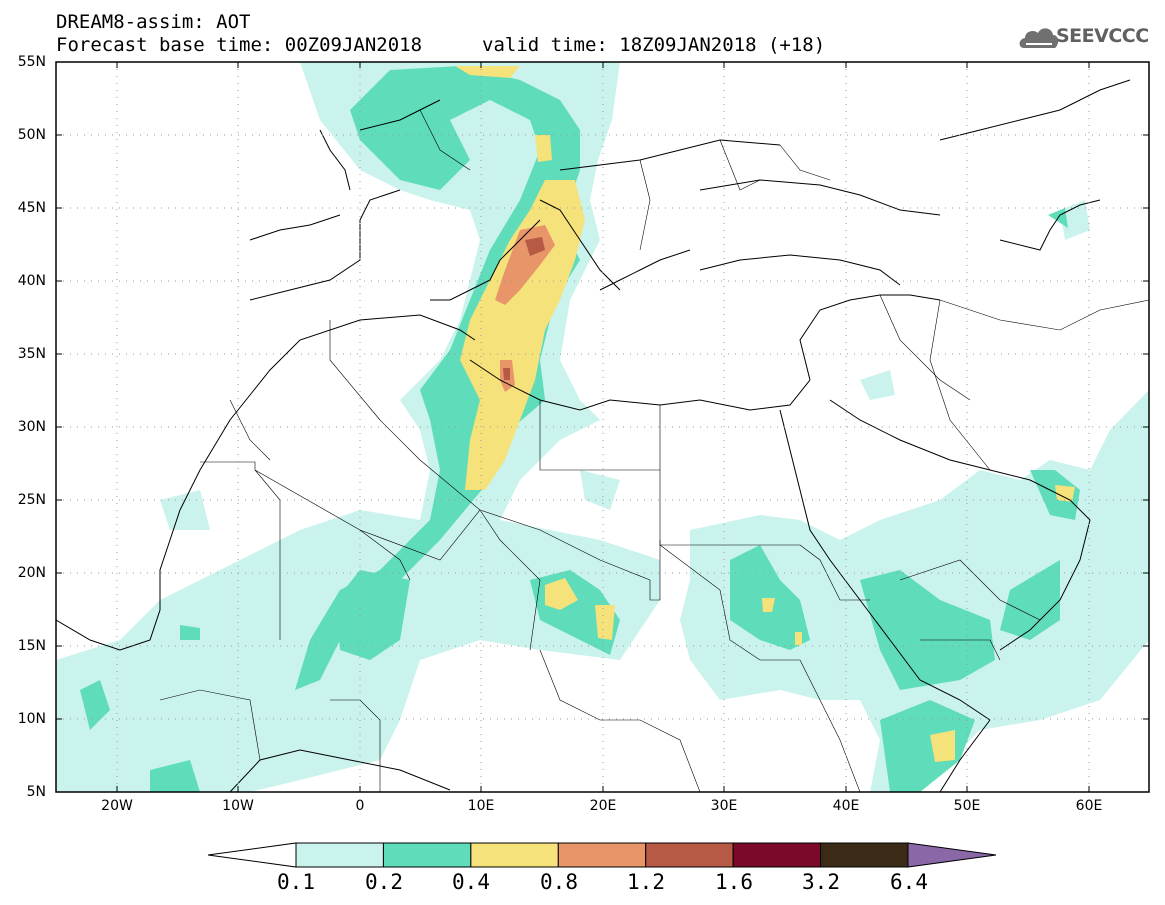 The width and height of the screenshot is (1165, 905). What do you see at coordinates (481, 806) in the screenshot?
I see `lon-label: 10E` at bounding box center [481, 806].